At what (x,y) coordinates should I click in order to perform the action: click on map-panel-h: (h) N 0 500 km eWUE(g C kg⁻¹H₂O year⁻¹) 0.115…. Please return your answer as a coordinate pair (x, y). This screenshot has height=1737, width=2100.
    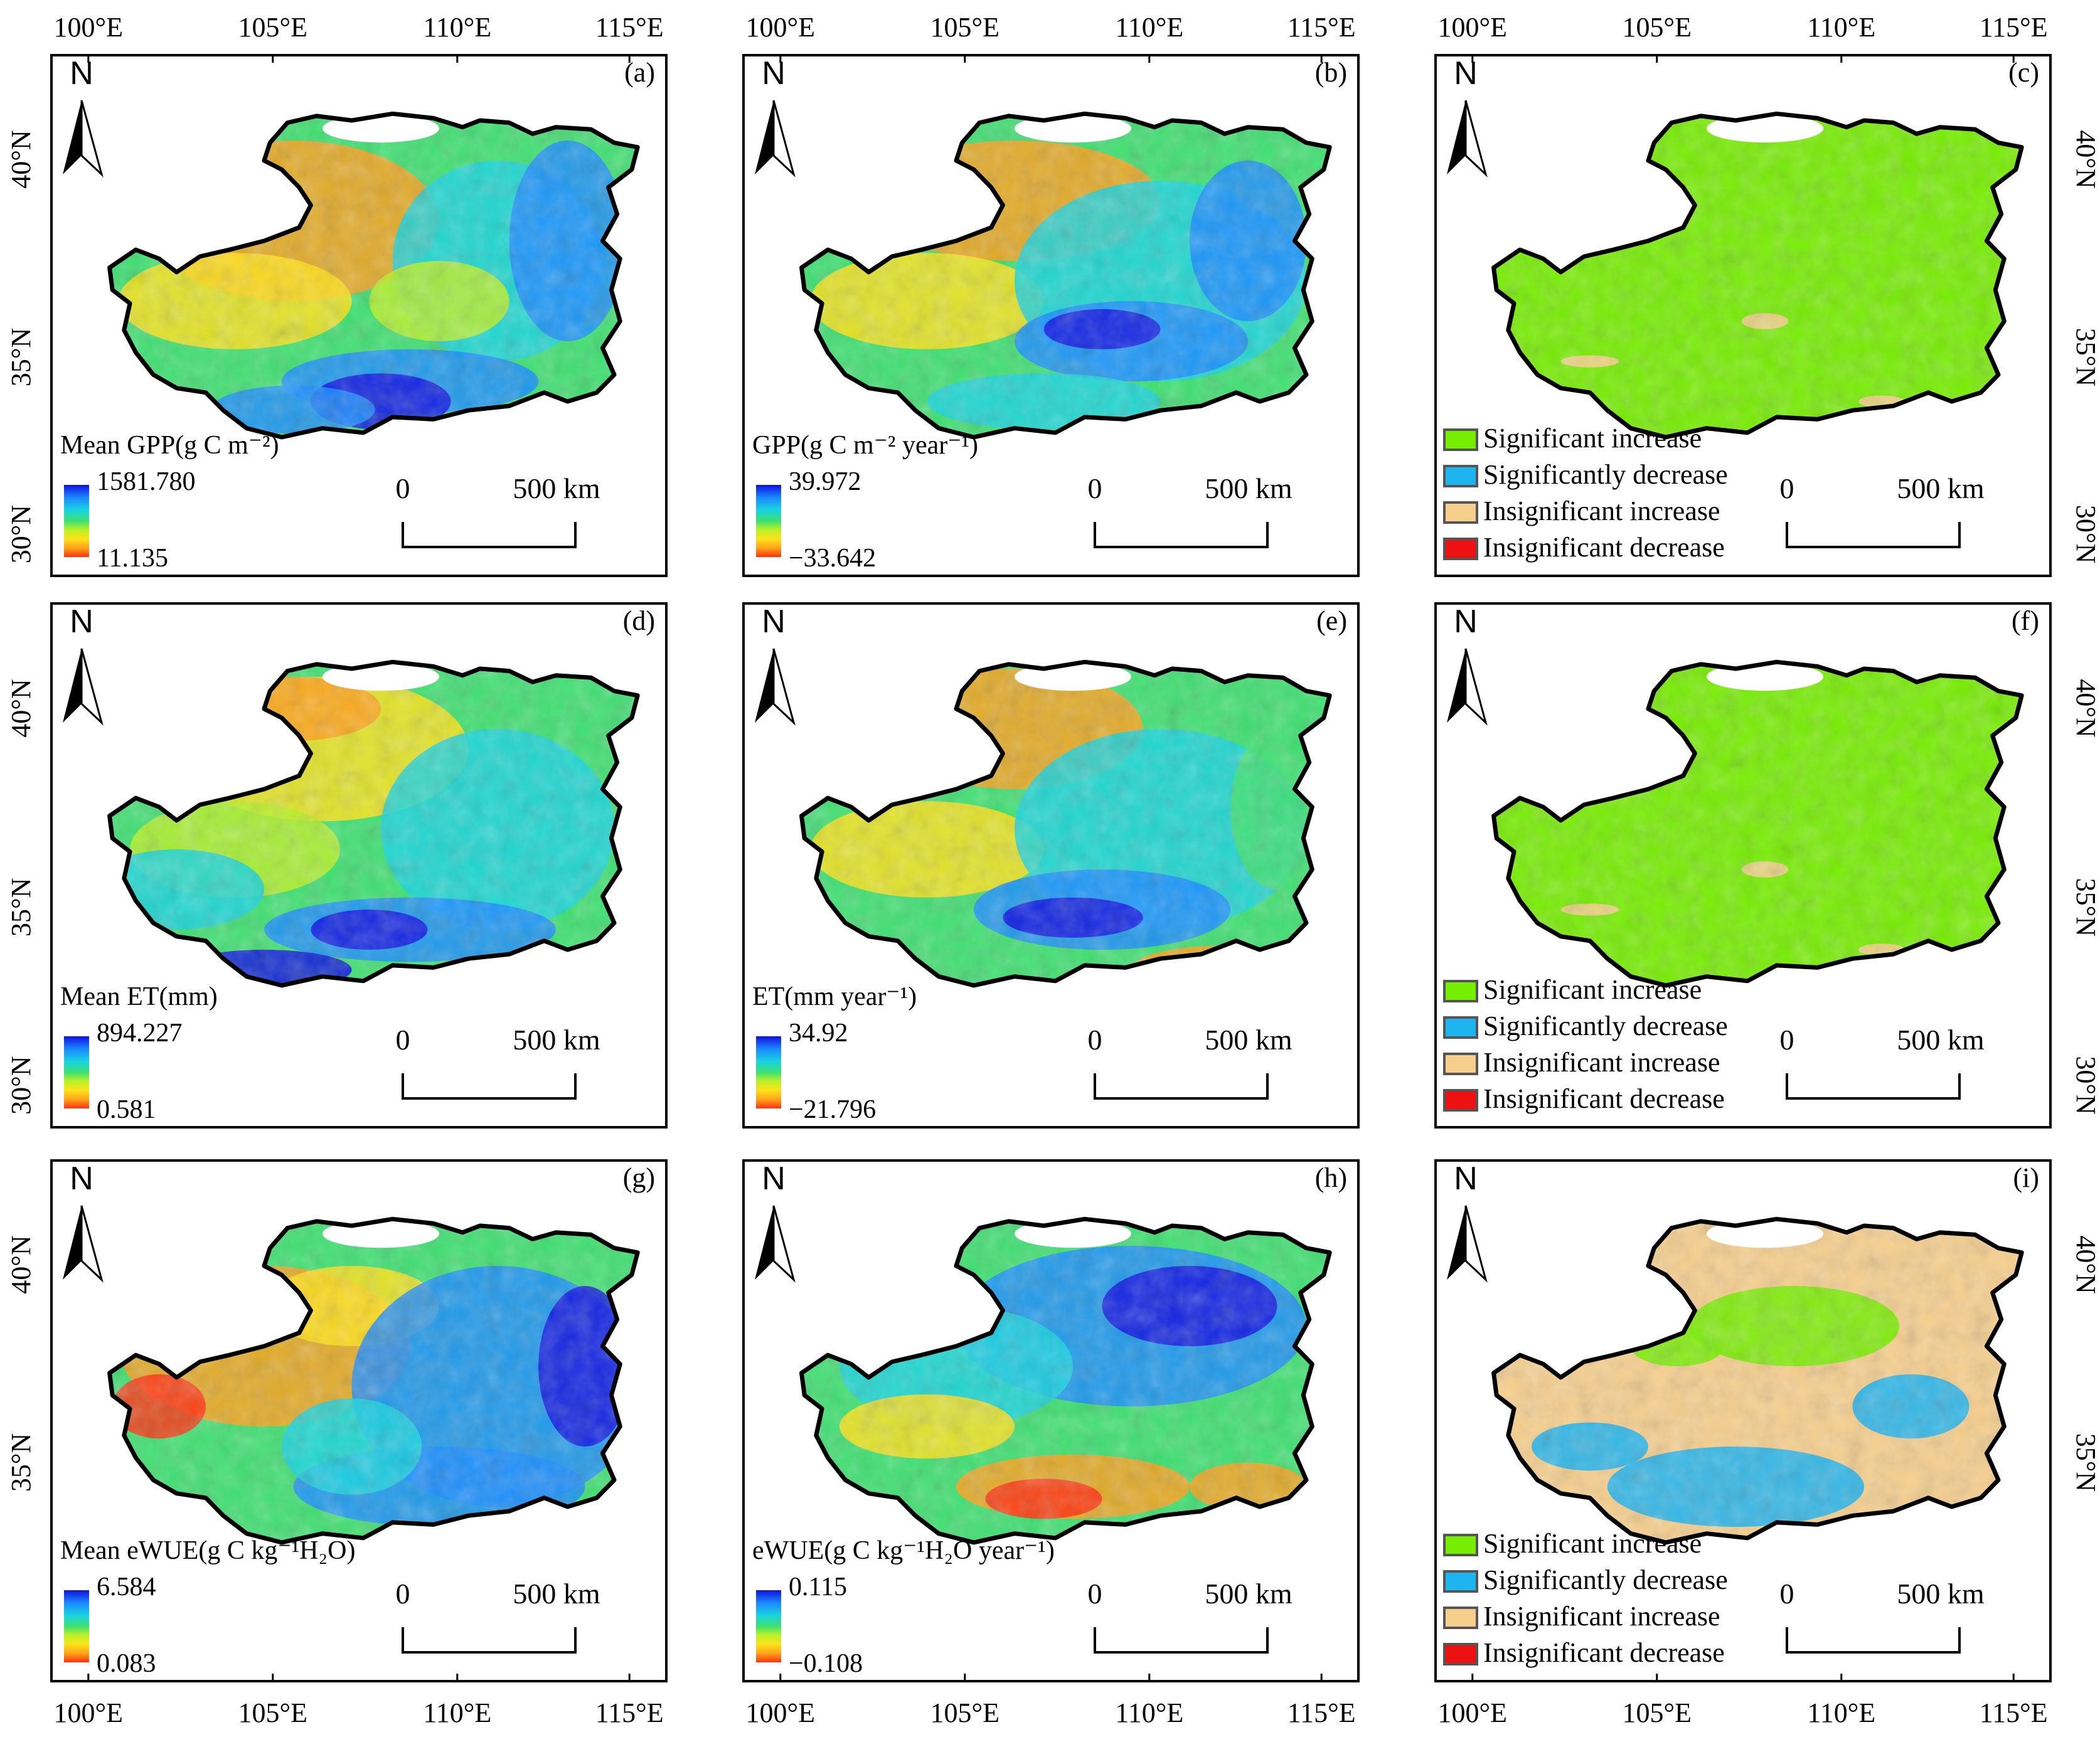
    Looking at the image, I should click on (1053, 1420).